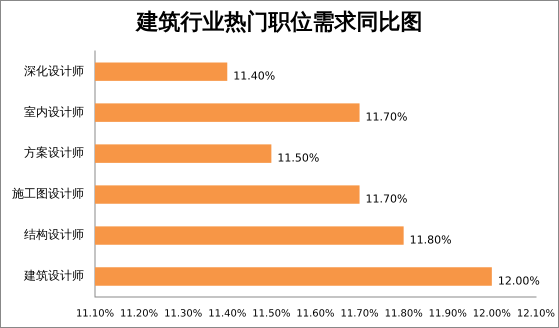  I want to click on x-tick-label: 12.10%, so click(536, 314).